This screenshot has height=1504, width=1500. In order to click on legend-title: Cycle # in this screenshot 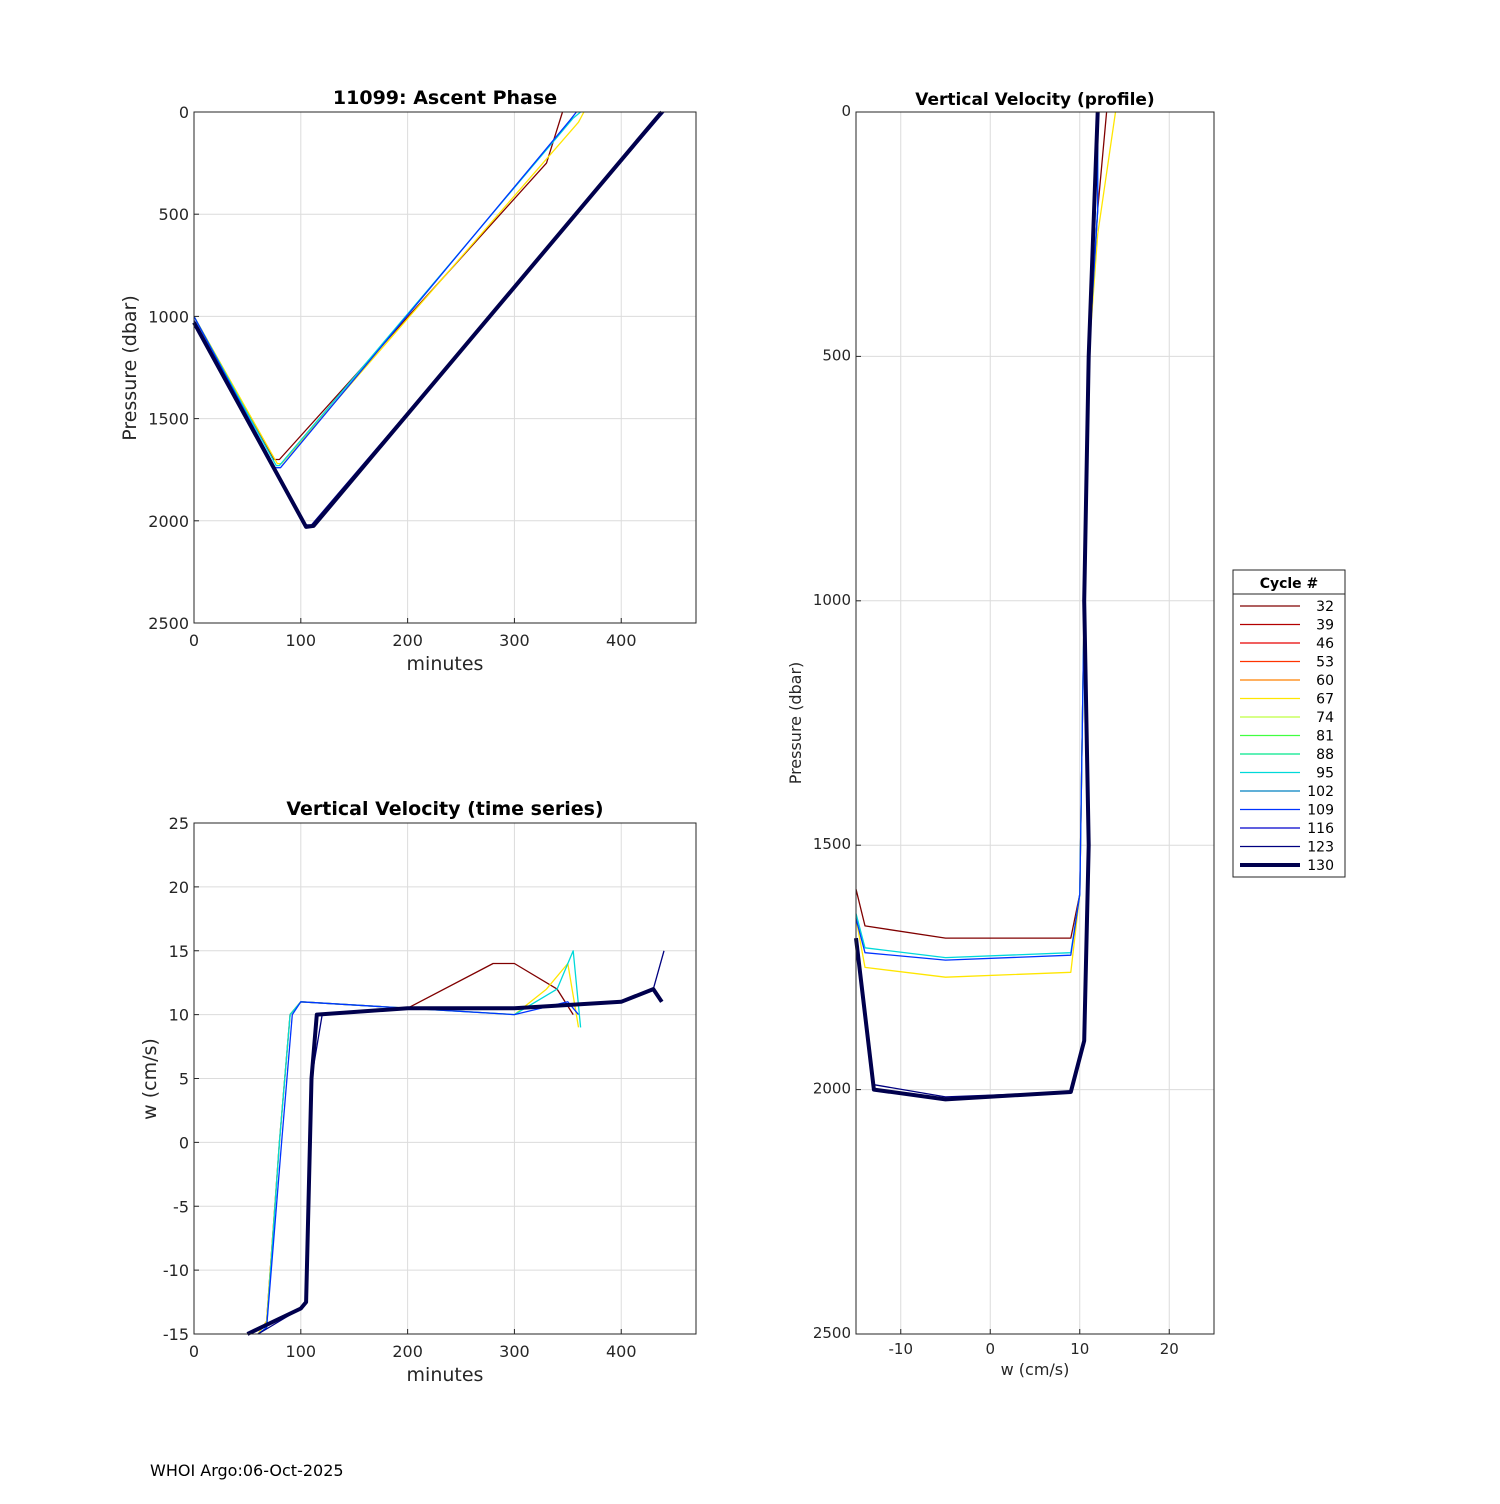, I will do `click(1289, 584)`.